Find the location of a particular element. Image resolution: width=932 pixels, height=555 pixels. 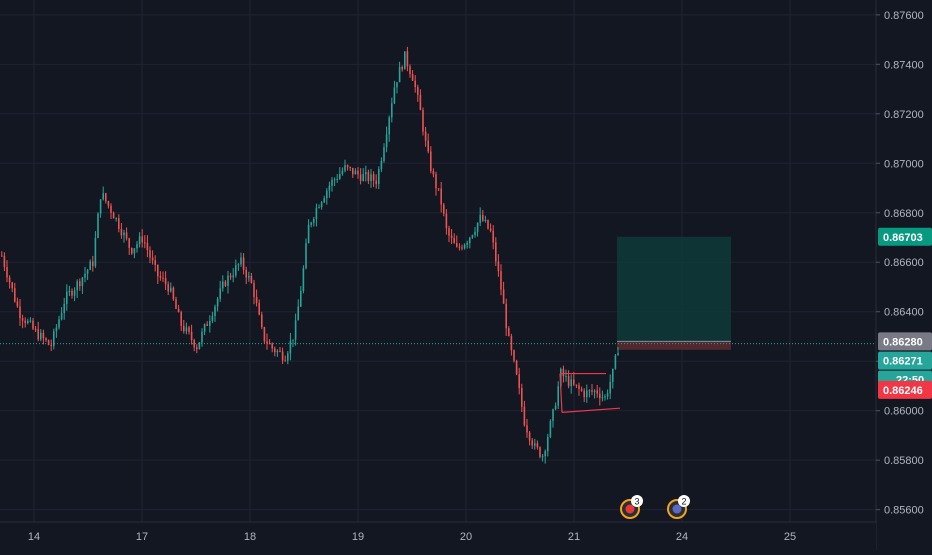

current-price-badge-label: 0.86271 is located at coordinates (903, 362).